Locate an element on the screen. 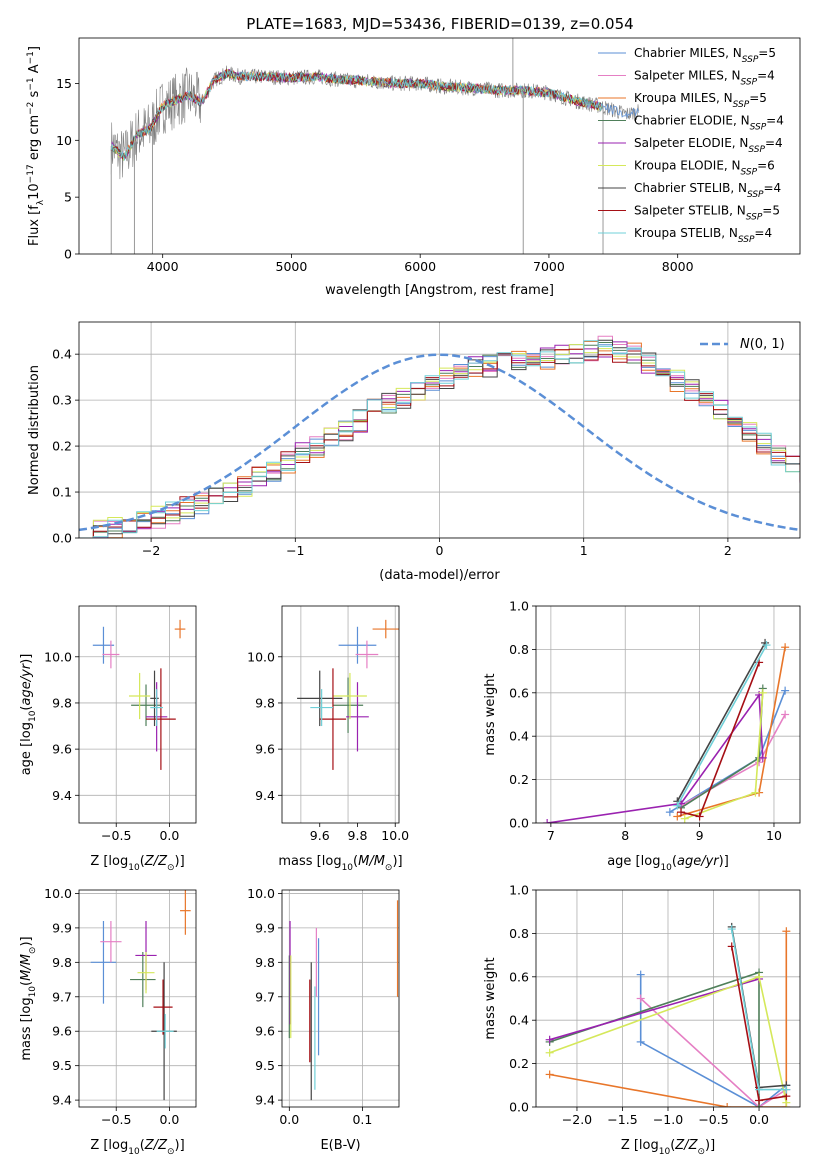 This screenshot has height=1170, width=819. histogram-chabrier-stelib is located at coordinates (439, 438).